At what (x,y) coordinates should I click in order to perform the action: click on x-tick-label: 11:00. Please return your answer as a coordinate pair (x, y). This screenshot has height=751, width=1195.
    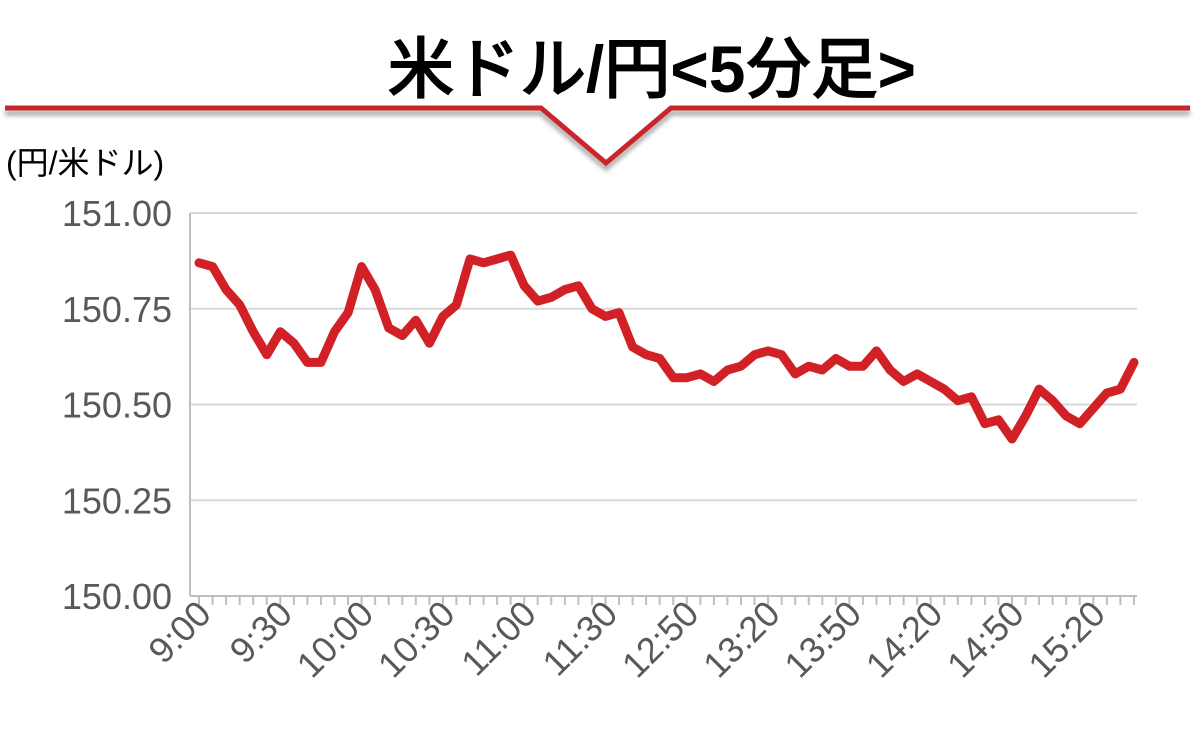
    Looking at the image, I should click on (498, 638).